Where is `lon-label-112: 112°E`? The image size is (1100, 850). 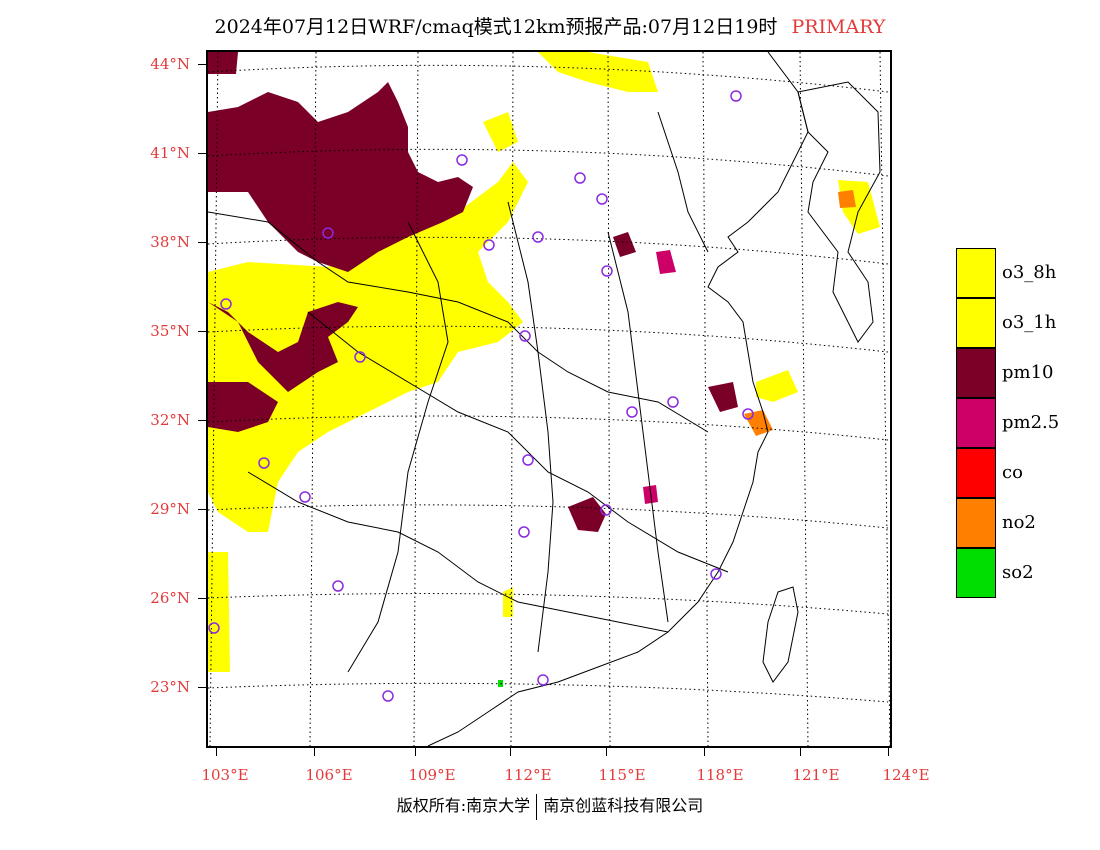
lon-label-112: 112°E is located at coordinates (528, 775).